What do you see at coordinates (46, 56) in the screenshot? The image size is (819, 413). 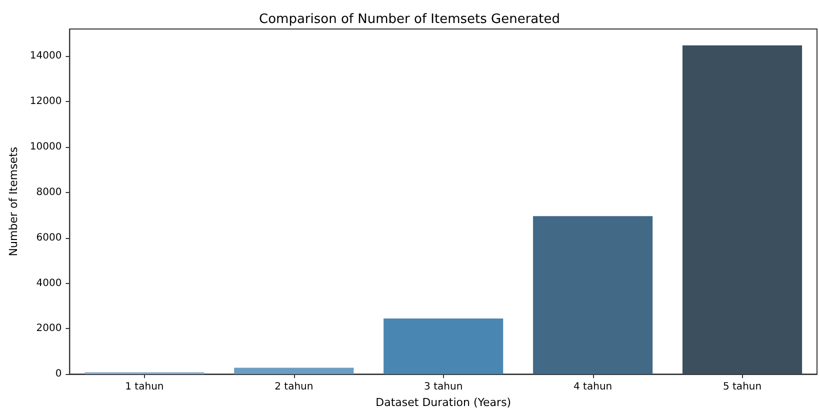 I see `y-tick-label: 14000` at bounding box center [46, 56].